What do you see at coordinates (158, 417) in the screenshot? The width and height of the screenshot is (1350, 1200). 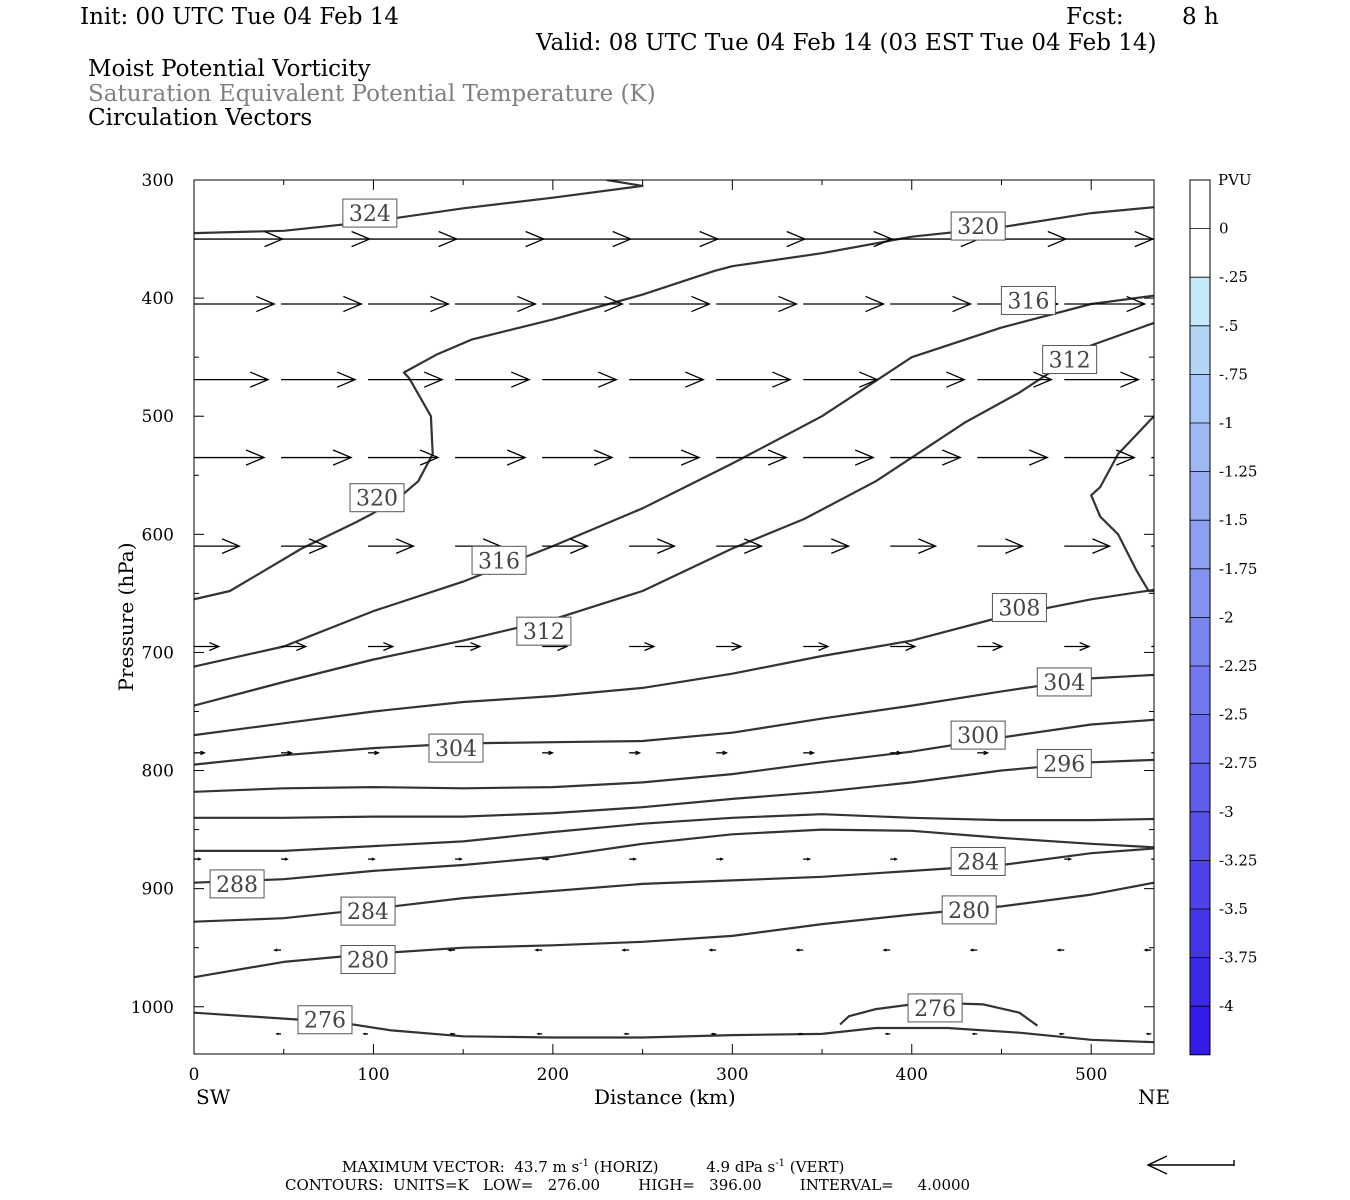 I see `y-tick-label: 500` at bounding box center [158, 417].